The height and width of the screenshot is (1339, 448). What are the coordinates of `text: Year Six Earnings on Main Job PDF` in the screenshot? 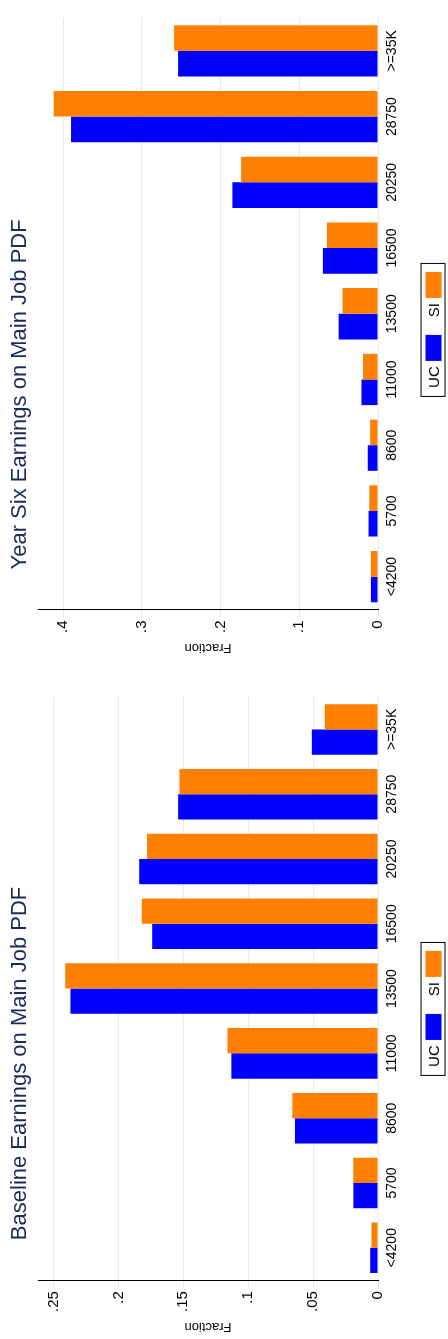 It's located at (19, 394).